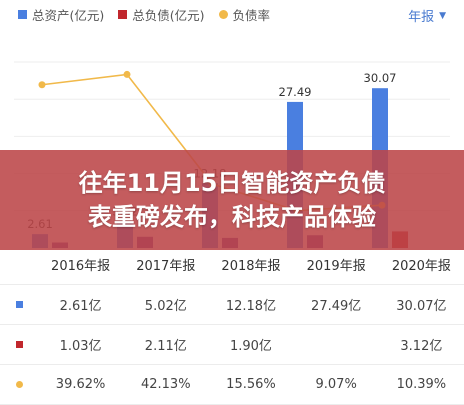 Image resolution: width=464 pixels, height=405 pixels. Describe the element at coordinates (251, 15) in the screenshot. I see `legend-label-ratio: 负债率` at that location.